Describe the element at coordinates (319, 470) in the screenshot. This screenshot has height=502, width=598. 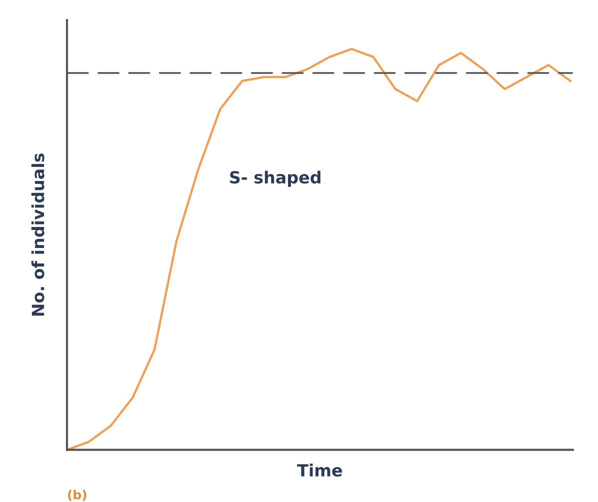
I see `x-axis-title: Time` at that location.